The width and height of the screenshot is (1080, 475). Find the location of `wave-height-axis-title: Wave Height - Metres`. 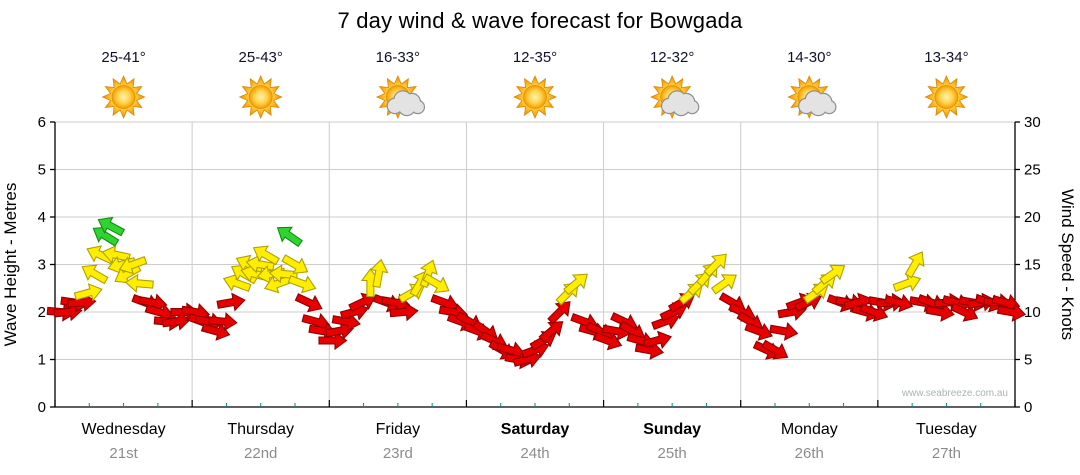

wave-height-axis-title: Wave Height - Metres is located at coordinates (10, 265).